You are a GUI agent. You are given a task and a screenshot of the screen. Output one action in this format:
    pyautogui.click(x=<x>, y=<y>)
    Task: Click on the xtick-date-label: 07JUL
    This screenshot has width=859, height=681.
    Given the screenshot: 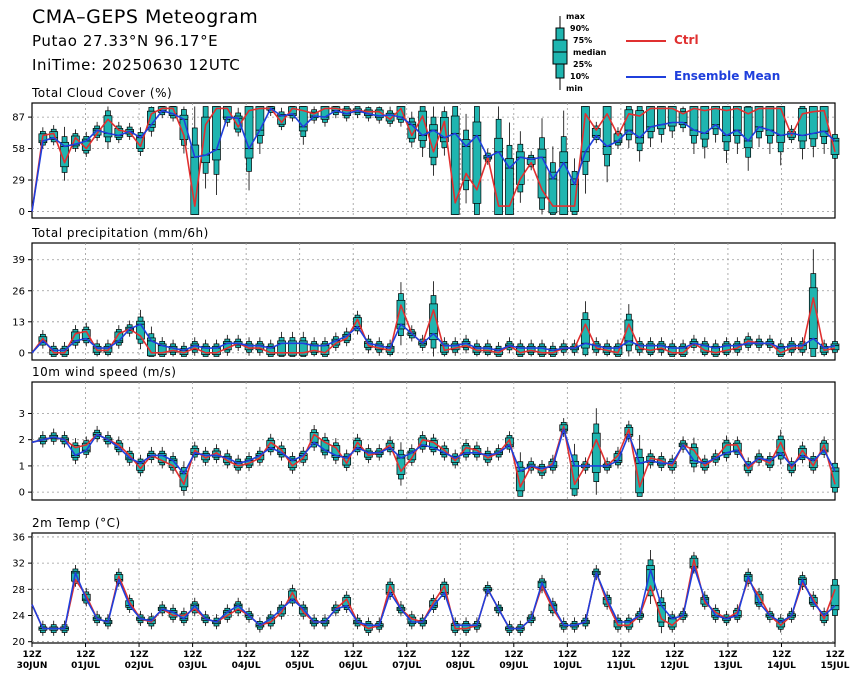 What is the action you would take?
    pyautogui.click(x=406, y=666)
    